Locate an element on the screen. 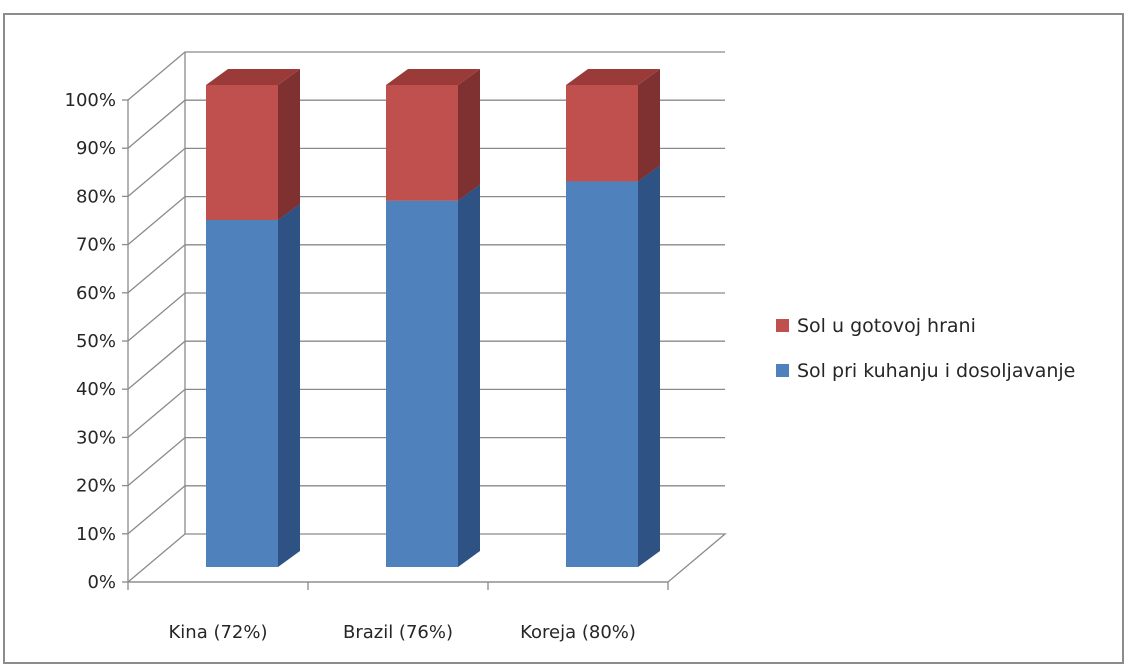 This screenshot has width=1128, height=668. y-tick-label: 100% is located at coordinates (90, 100).